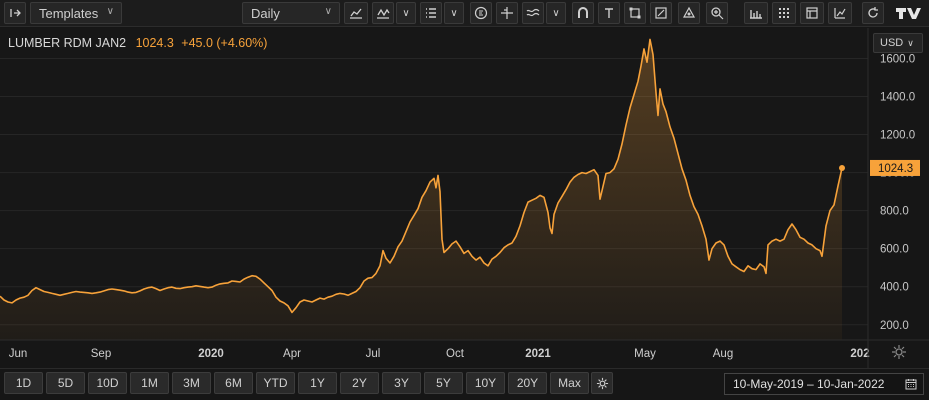 The height and width of the screenshot is (400, 929). What do you see at coordinates (507, 13) in the screenshot?
I see `crosshair-icon` at bounding box center [507, 13].